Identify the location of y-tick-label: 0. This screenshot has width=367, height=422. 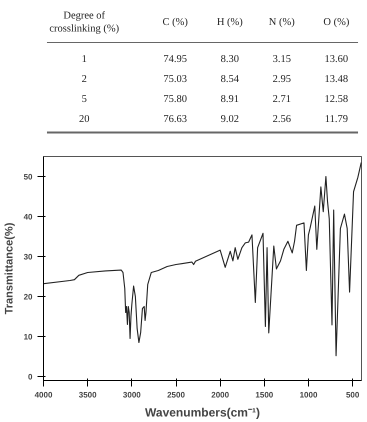
(31, 377).